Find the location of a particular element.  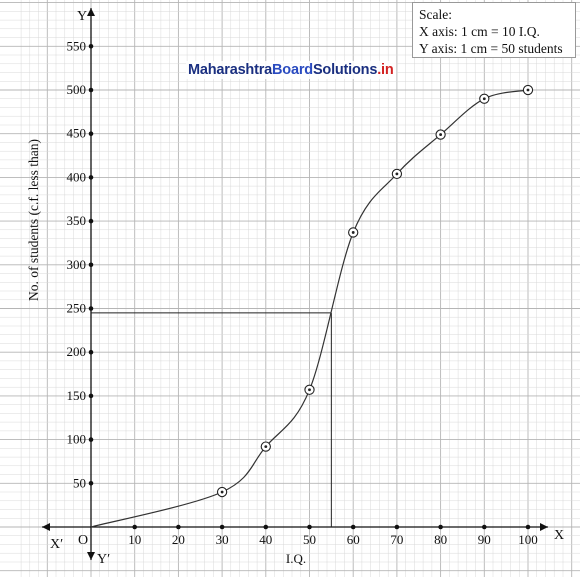

x-tick-label: 60 is located at coordinates (353, 539).